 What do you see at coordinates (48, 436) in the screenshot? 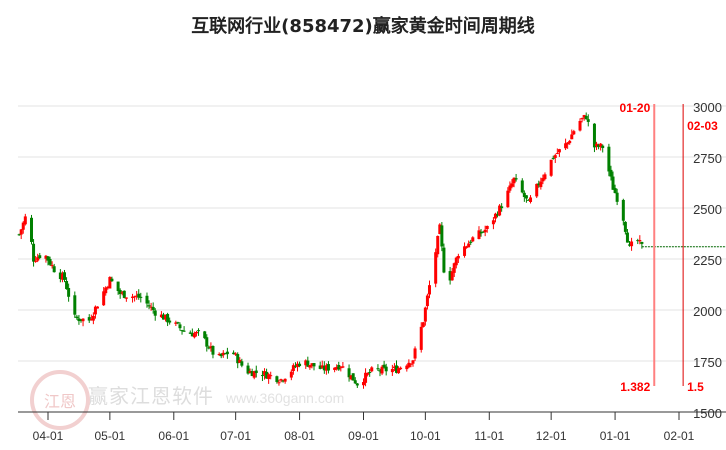
I see `x-tick-label: 04-01` at bounding box center [48, 436].